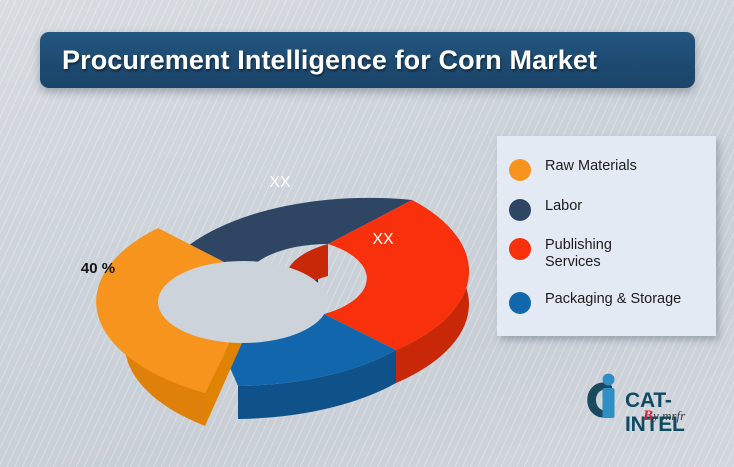  What do you see at coordinates (330, 59) in the screenshot?
I see `page-title: Procurement Intelligence for Corn Market` at bounding box center [330, 59].